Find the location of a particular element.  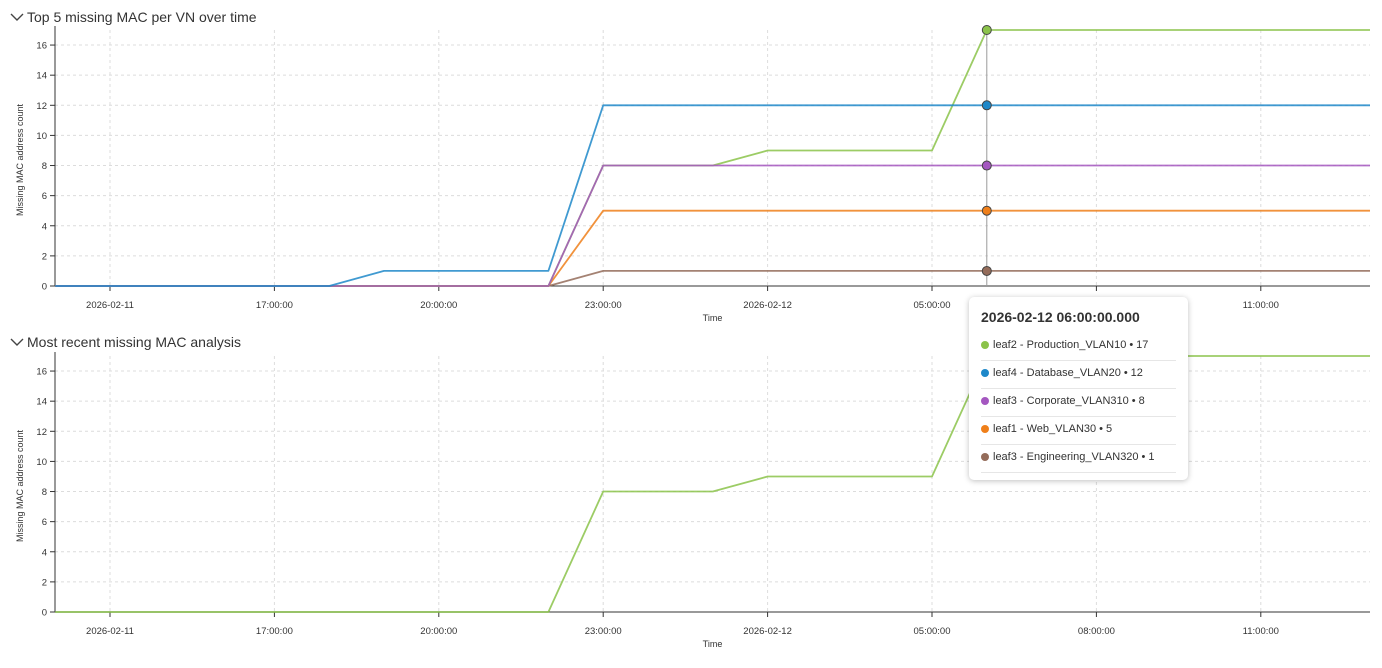

tooltip-row: leaf2 - Production_VLAN10 • 17 is located at coordinates (1078, 347).